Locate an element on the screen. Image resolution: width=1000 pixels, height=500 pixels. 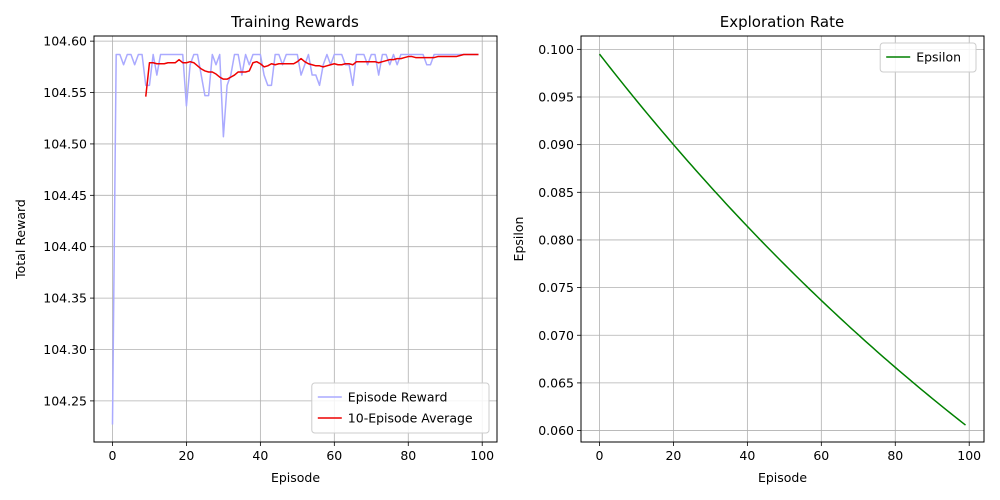
y-tick-label: 104.35 is located at coordinates (65, 298).